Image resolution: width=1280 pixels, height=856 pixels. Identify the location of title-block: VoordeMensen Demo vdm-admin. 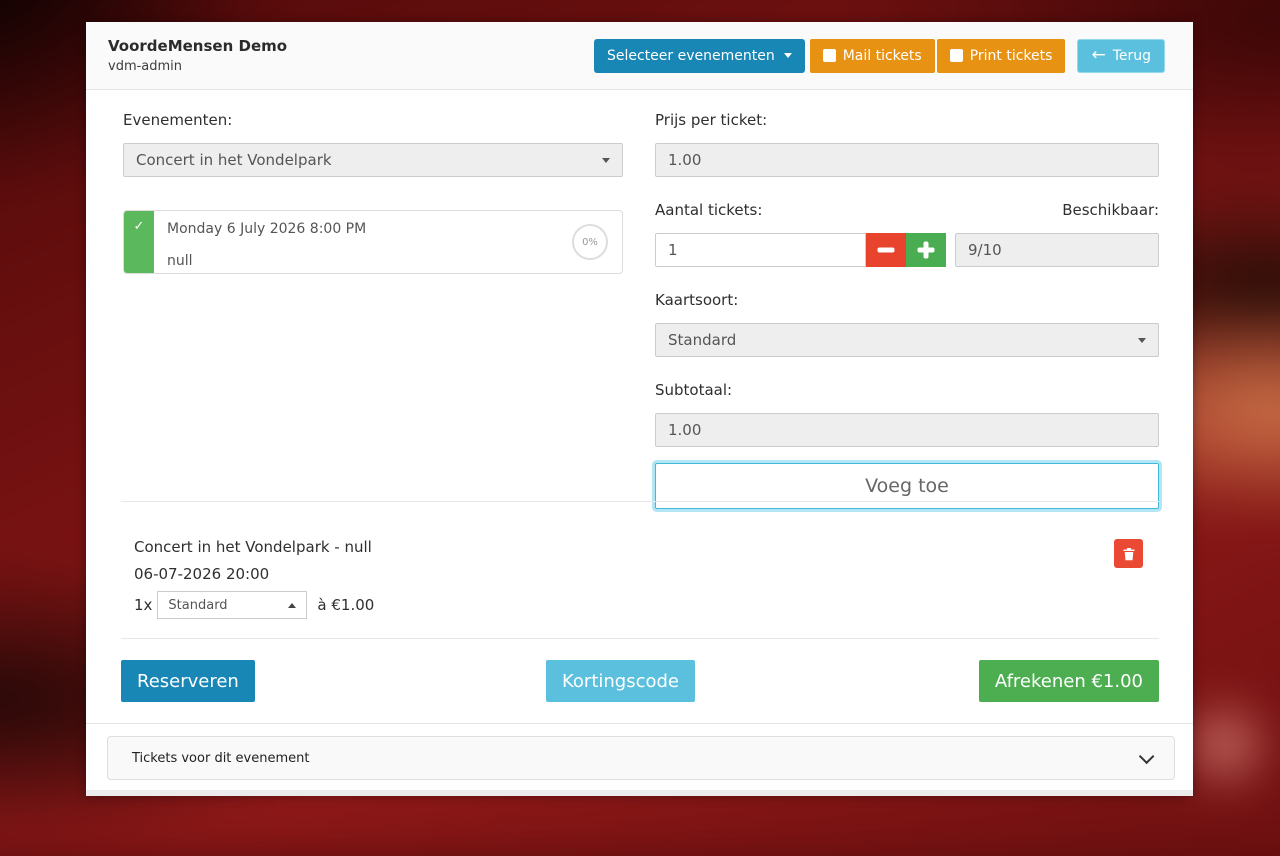
(198, 55).